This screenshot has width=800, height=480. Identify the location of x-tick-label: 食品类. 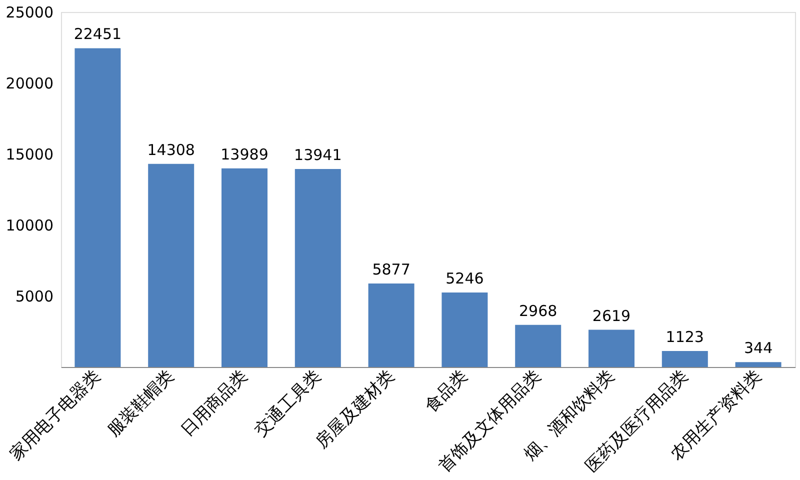
(447, 391).